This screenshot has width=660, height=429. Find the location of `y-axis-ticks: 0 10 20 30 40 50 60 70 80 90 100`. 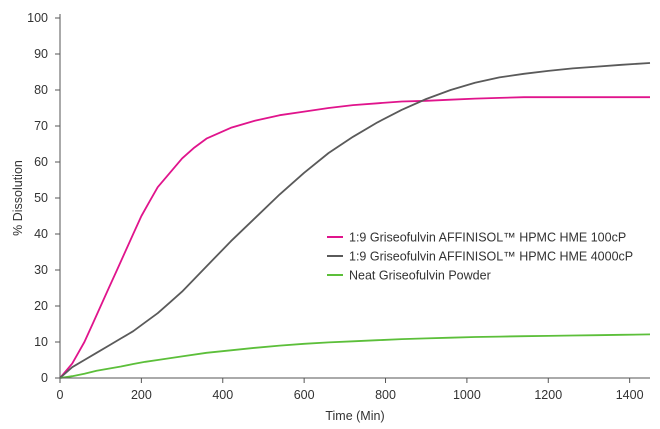

y-axis-ticks: 0 10 20 30 40 50 60 70 80 90 100 is located at coordinates (43, 198).